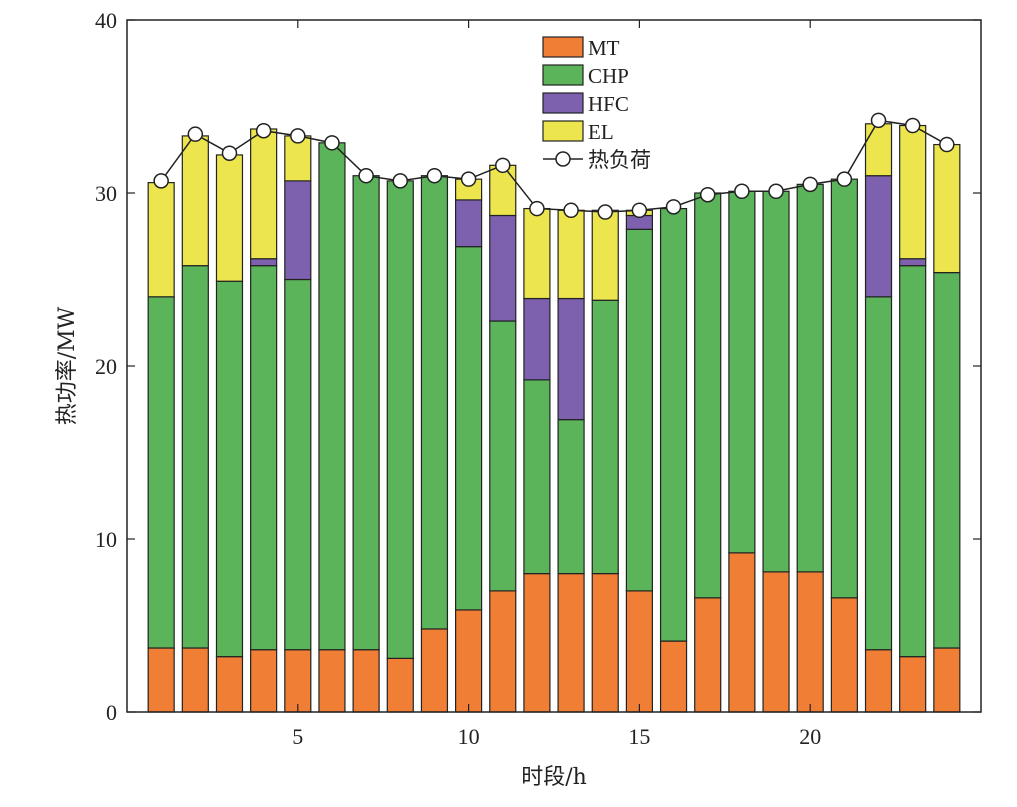 The image size is (1017, 807). I want to click on x-tick-label-5: 5, so click(297, 736).